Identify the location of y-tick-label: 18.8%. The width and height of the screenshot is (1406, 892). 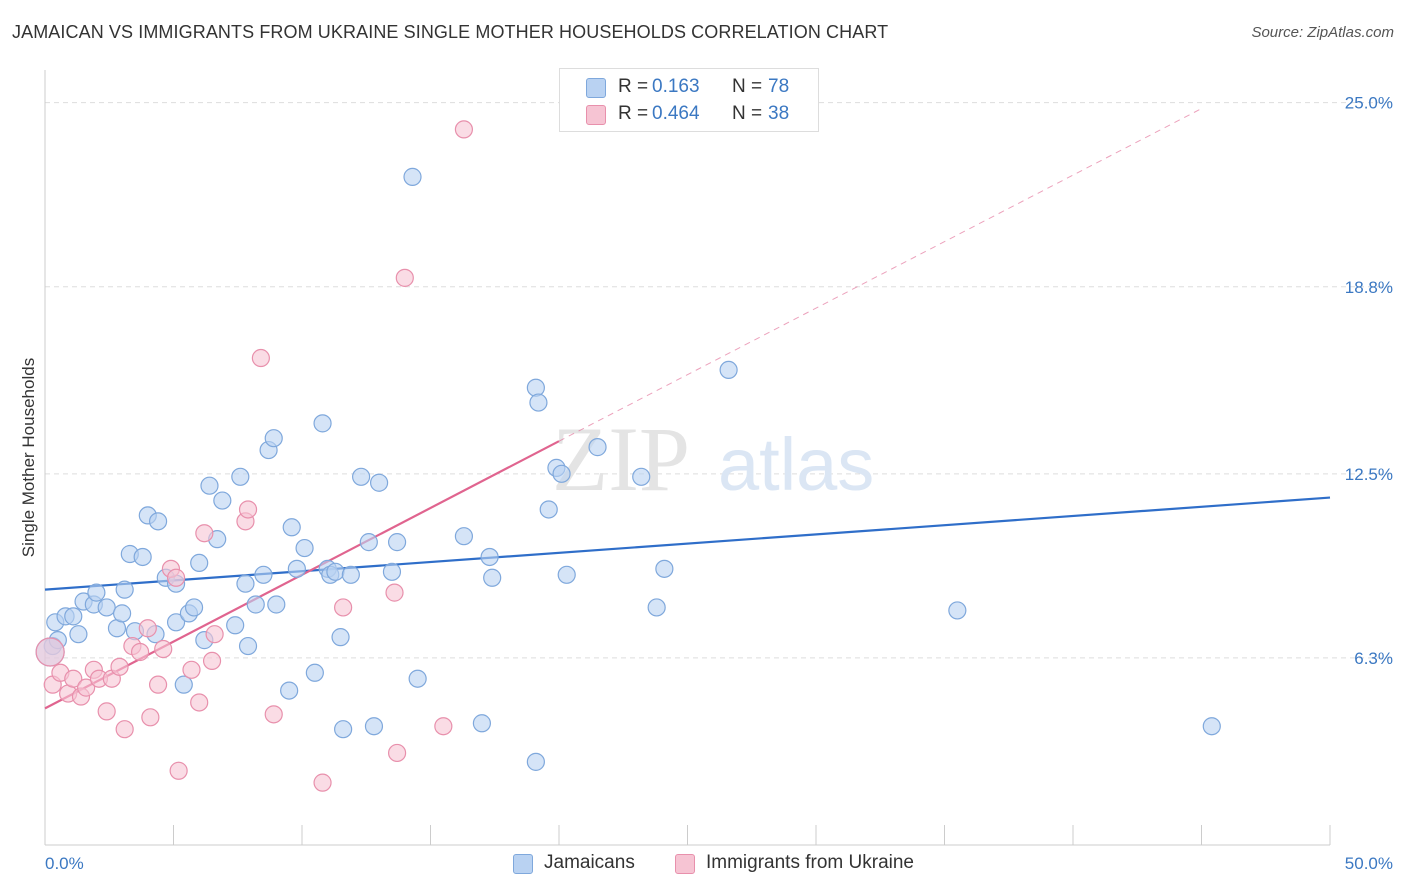
(1369, 287).